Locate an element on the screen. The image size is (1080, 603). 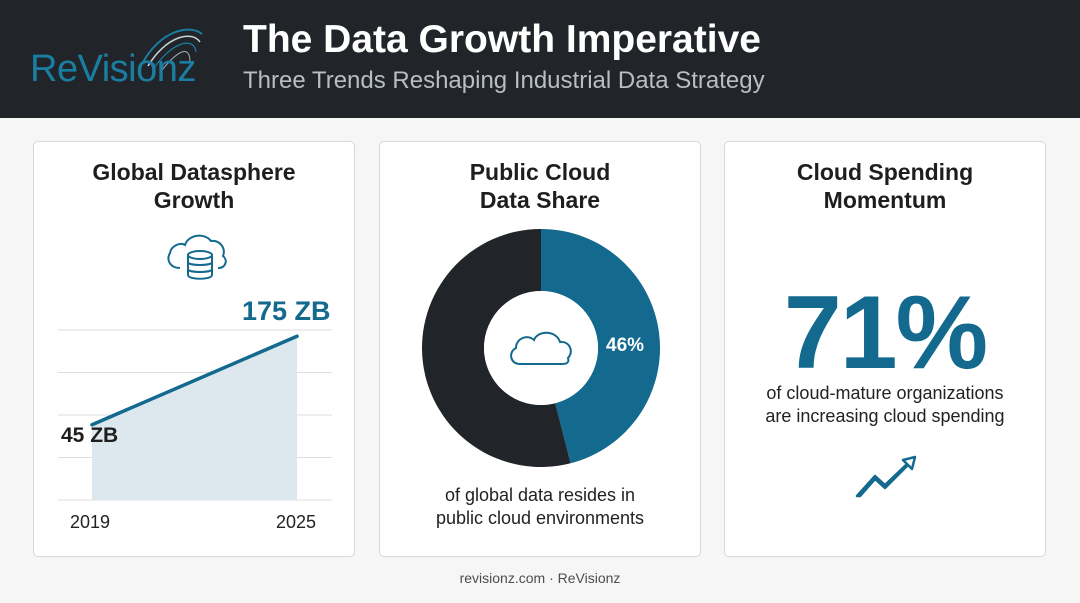
footer-text: revisionz.com · ReVisionz is located at coordinates (540, 578).